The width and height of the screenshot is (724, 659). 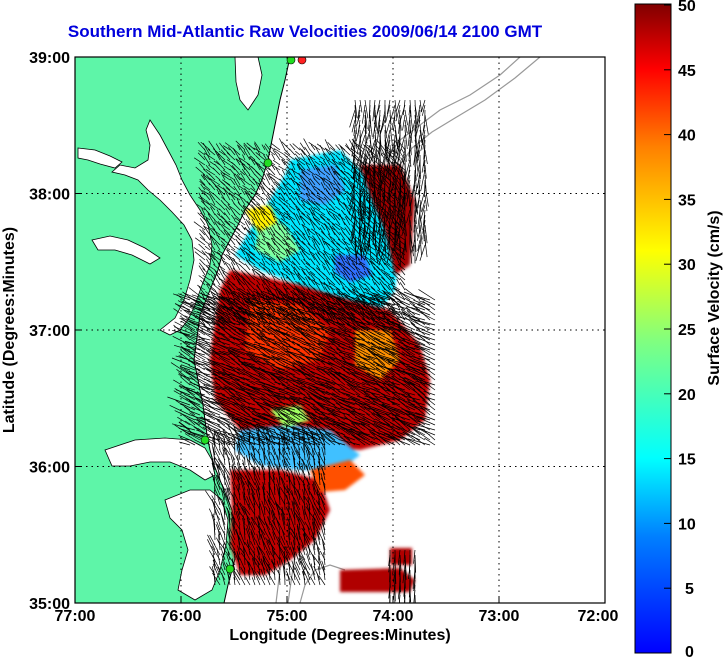 I want to click on lat-tick-label: 39:00, so click(x=49, y=58).